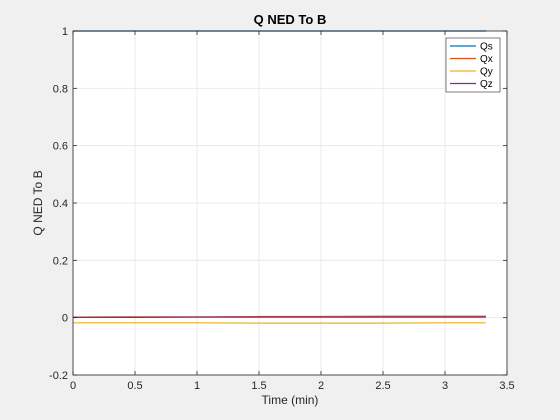  Describe the element at coordinates (60, 89) in the screenshot. I see `y-tick-label: 0.8` at that location.